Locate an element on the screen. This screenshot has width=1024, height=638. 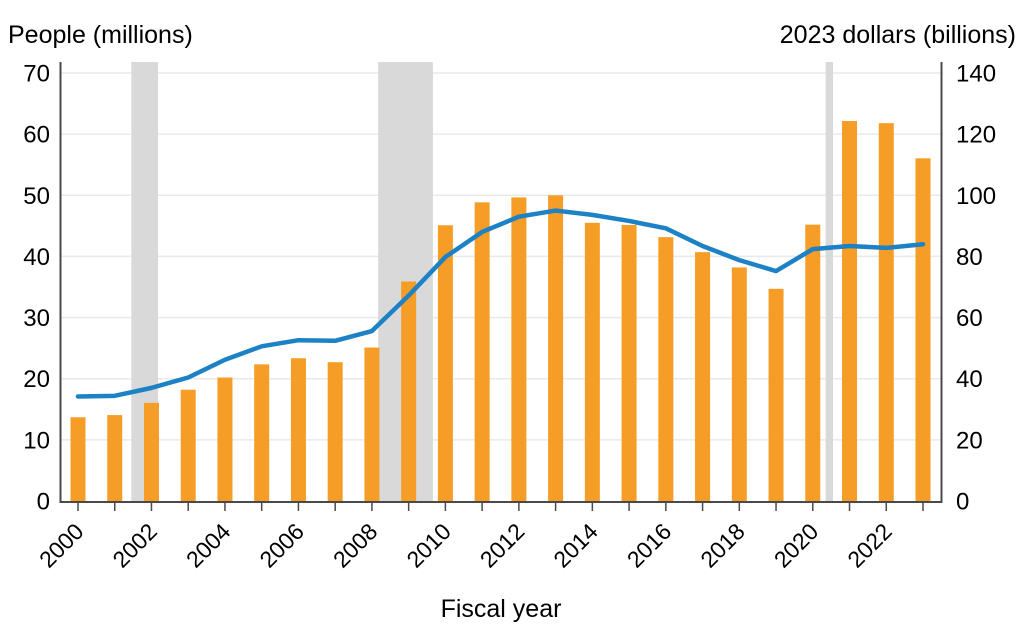
y-tick-label-left: 0 is located at coordinates (43, 502).